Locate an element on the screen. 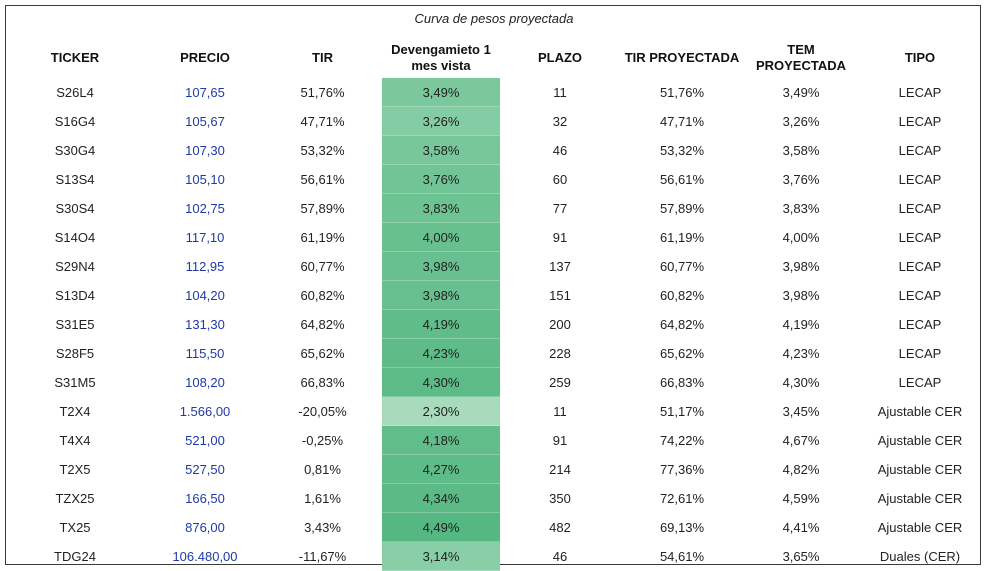 The height and width of the screenshot is (571, 984). cell-ticker: S26L4 is located at coordinates (75, 92).